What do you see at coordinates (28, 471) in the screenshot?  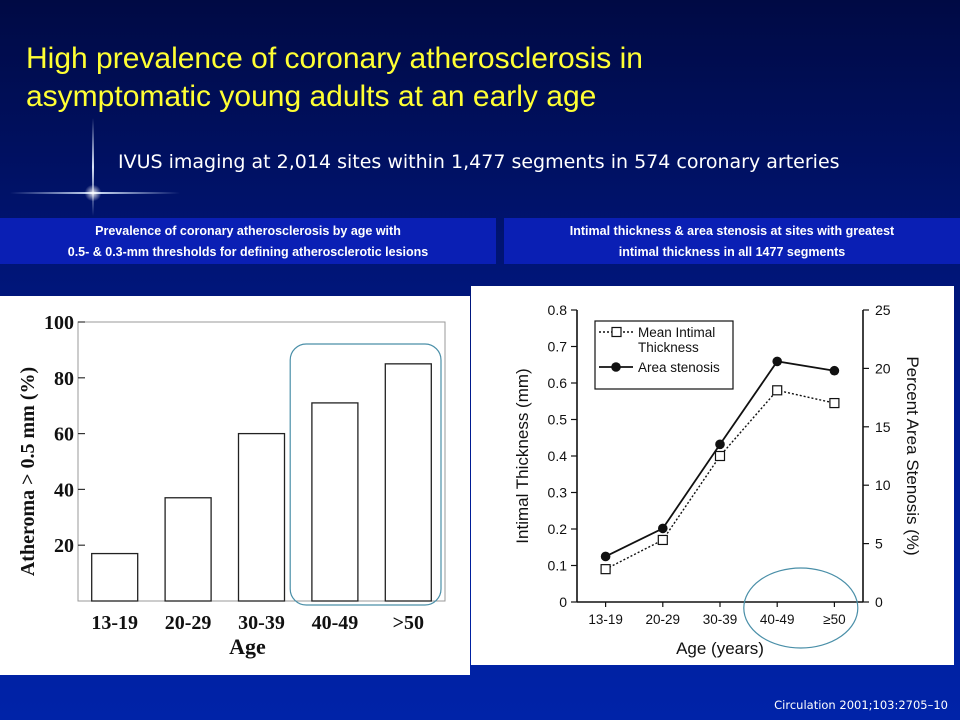 I see `y-axis-title: Atheroma > 0.5 mm (%)` at bounding box center [28, 471].